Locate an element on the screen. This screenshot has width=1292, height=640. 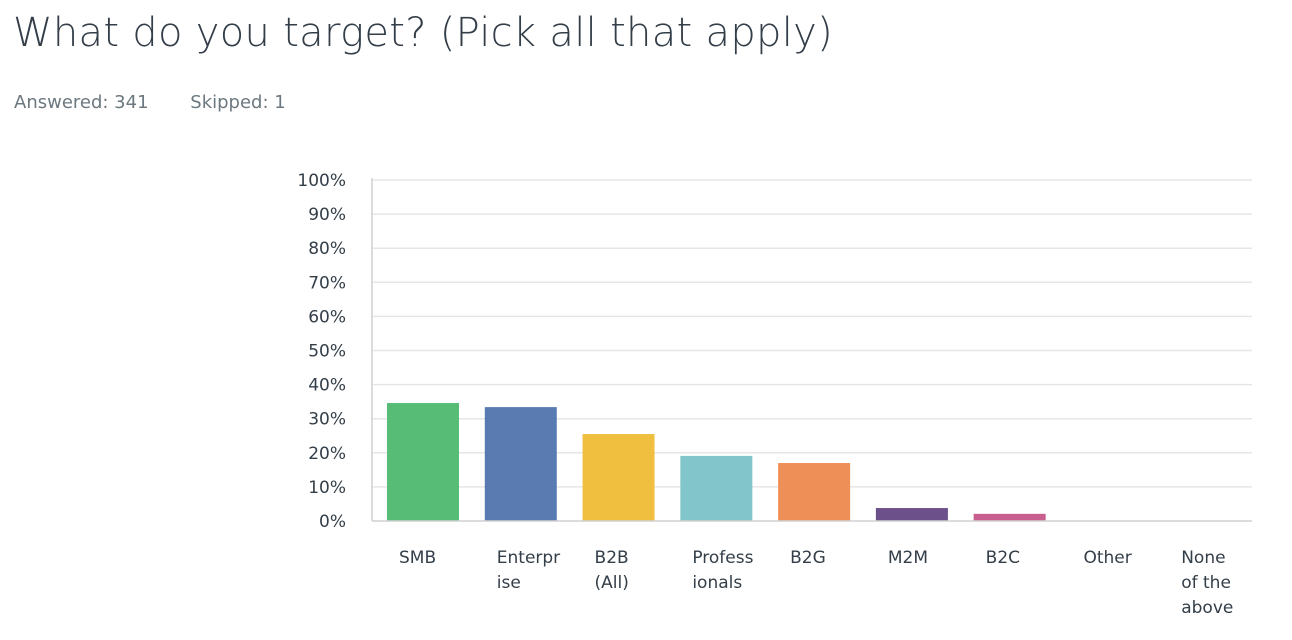
response-stats: Answered: 341 Skipped: 1 is located at coordinates (150, 102).